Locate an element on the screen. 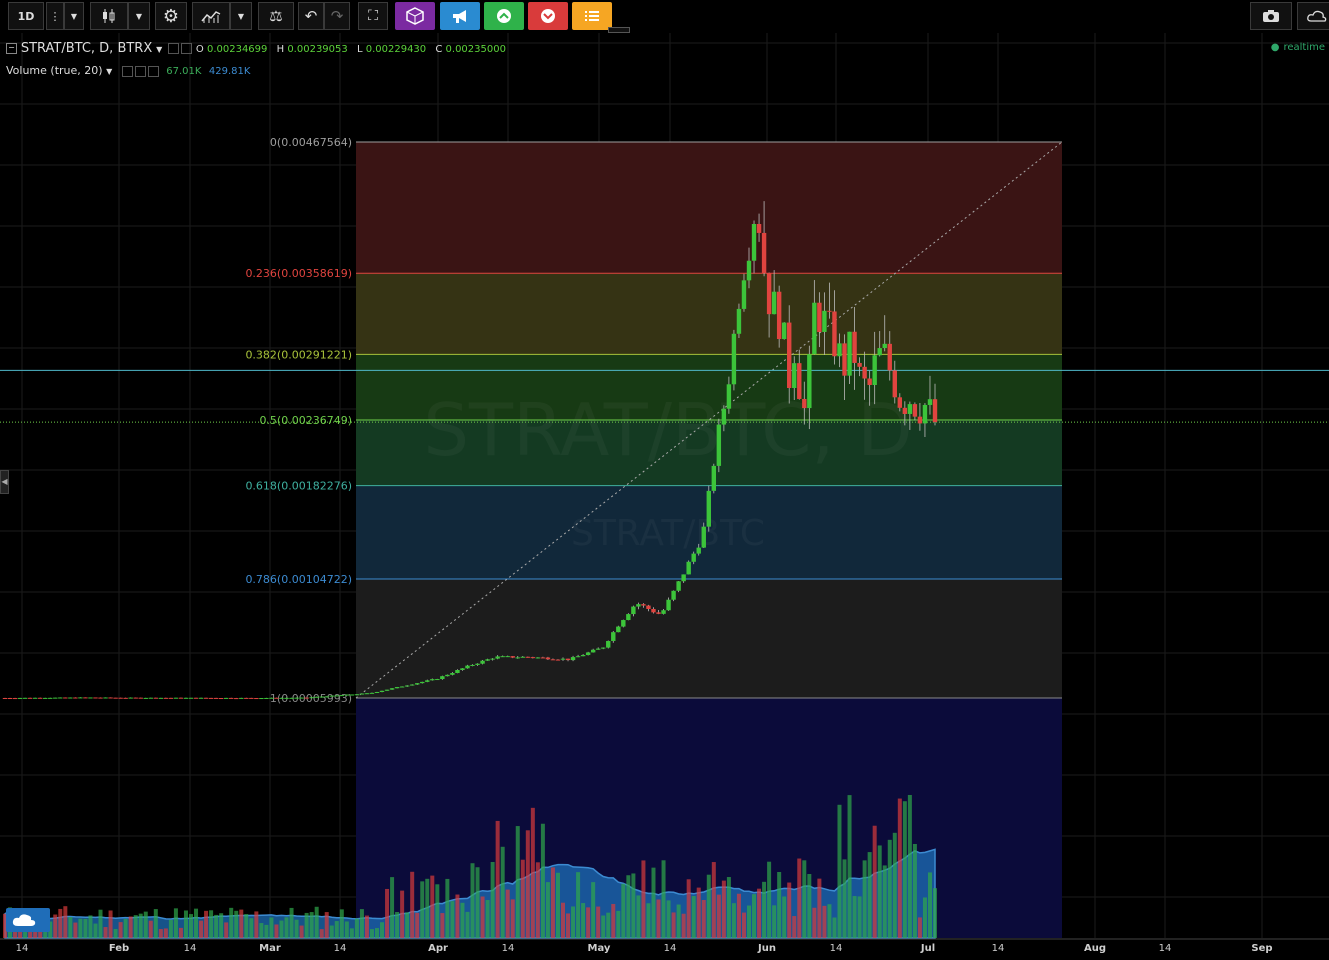 This screenshot has height=960, width=1329. collapse-toolbar-handle is located at coordinates (619, 30).